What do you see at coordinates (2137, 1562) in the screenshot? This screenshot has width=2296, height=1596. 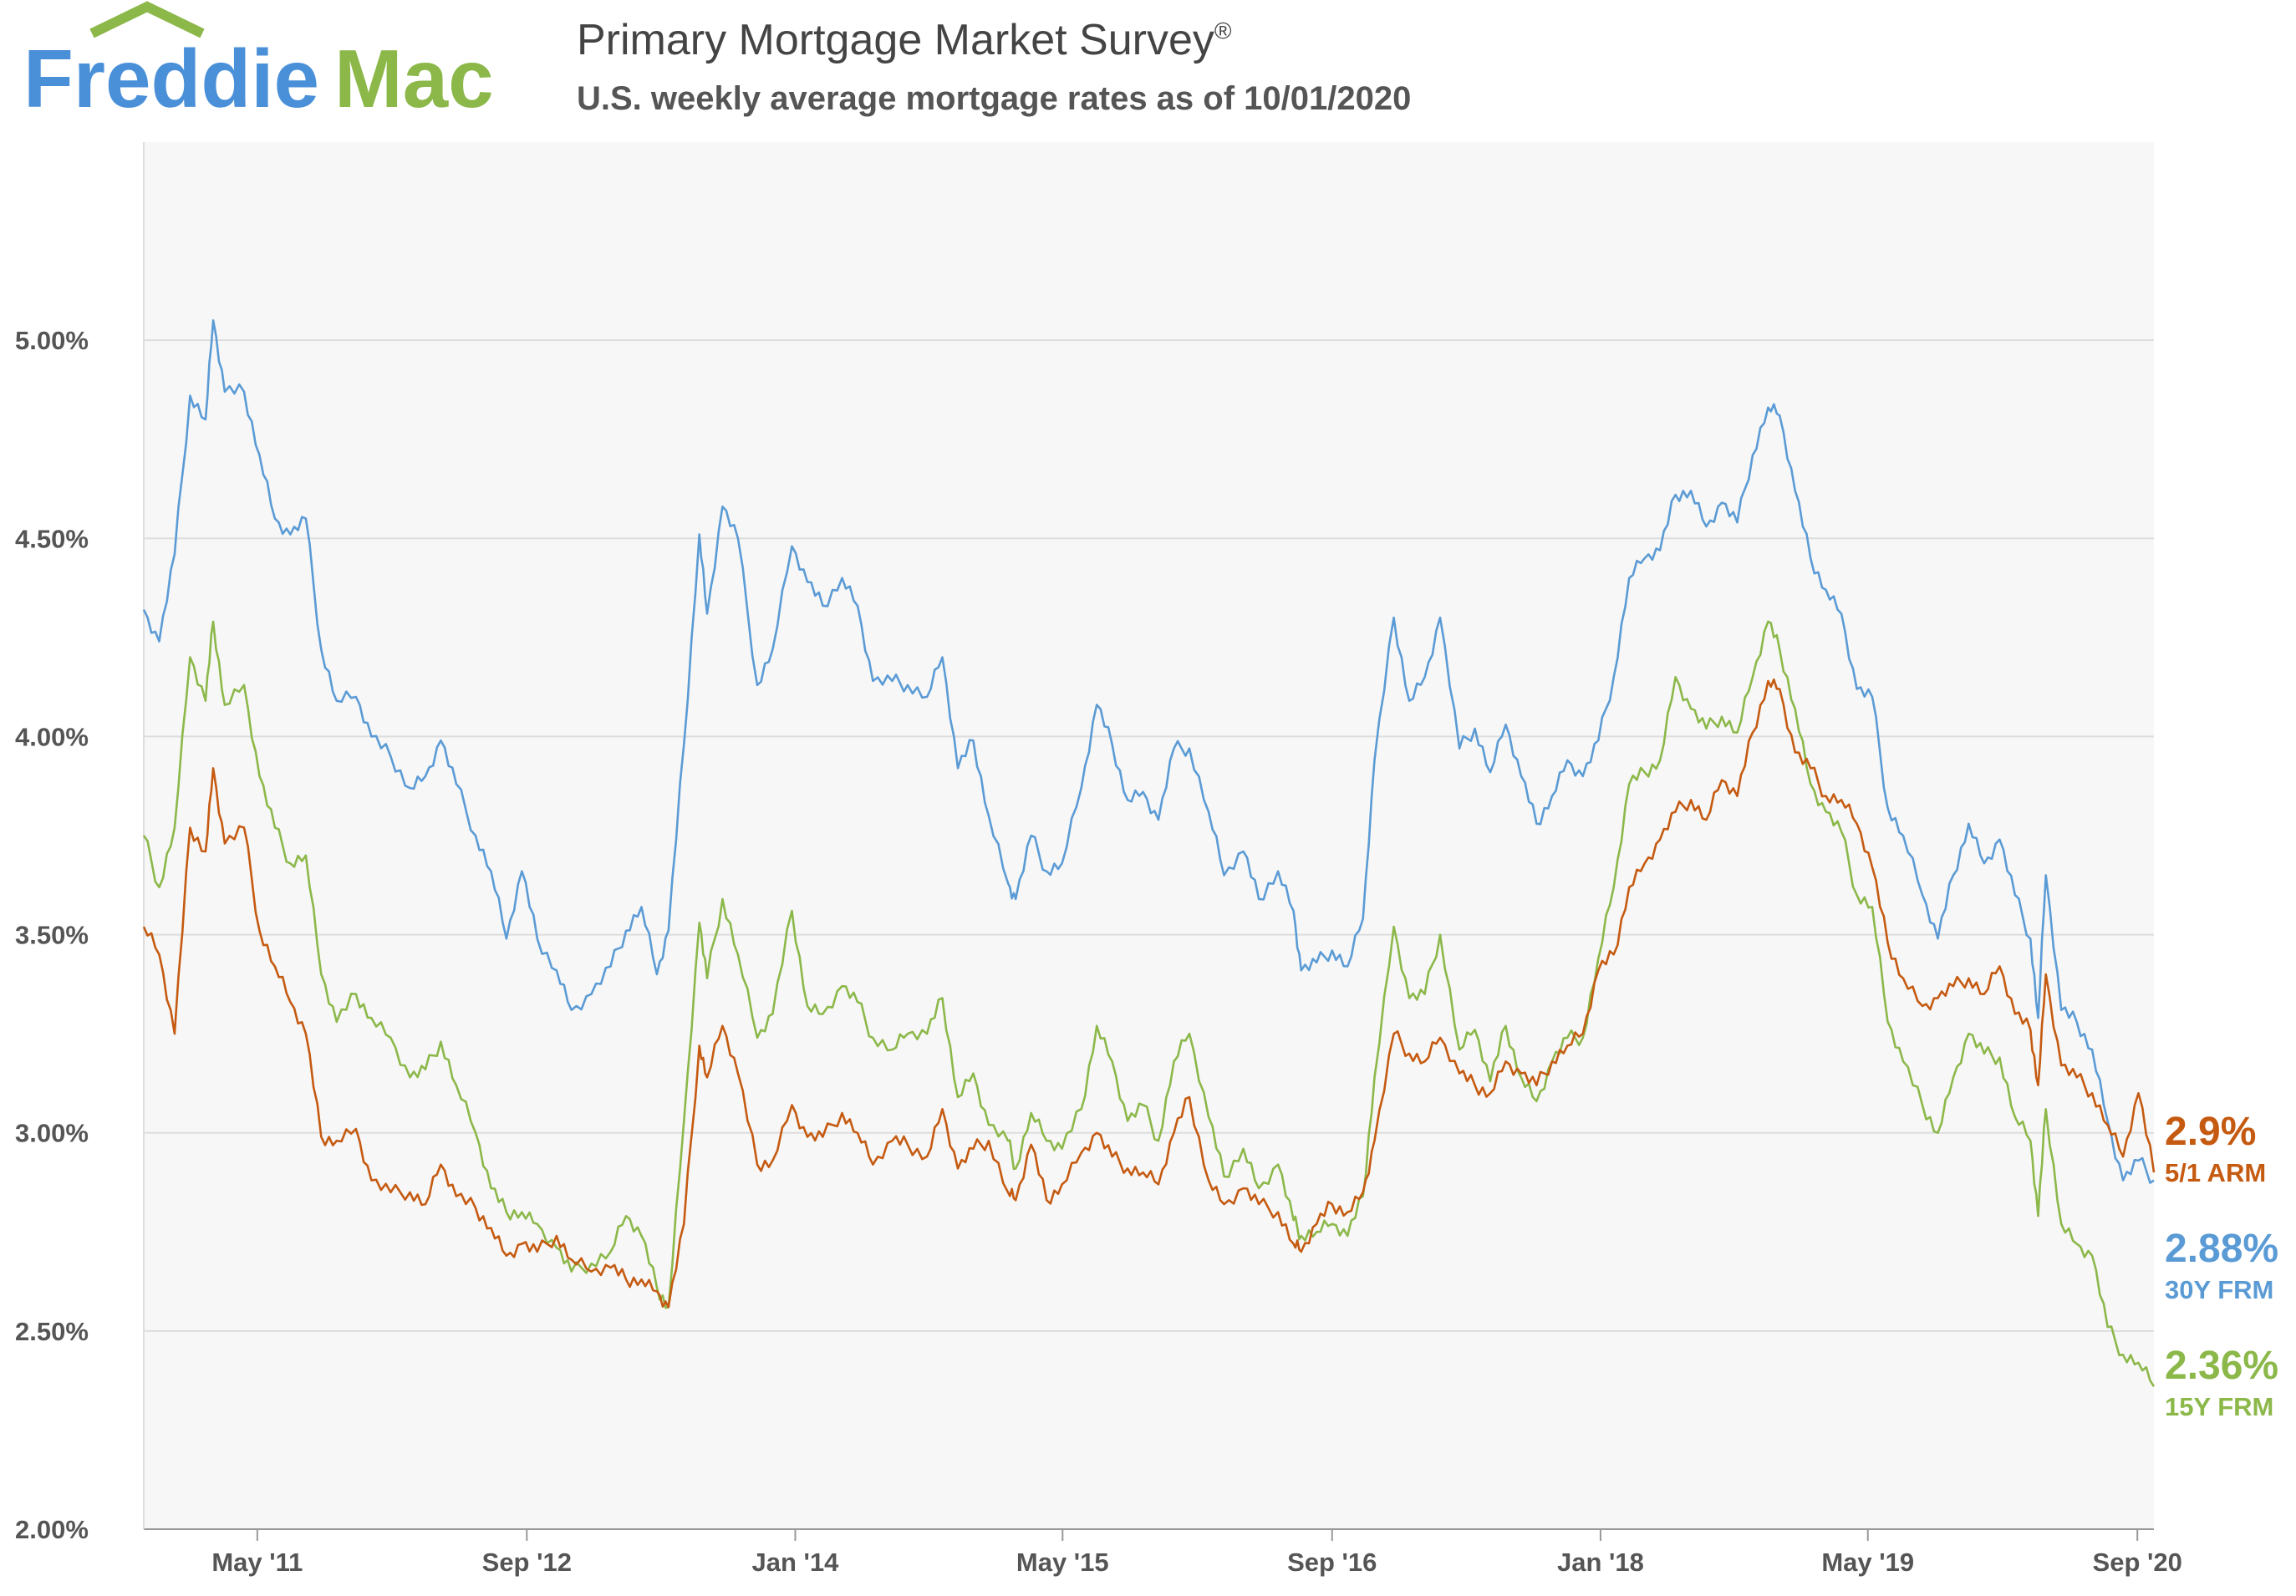 I see `x-tick-label: Sep '20` at bounding box center [2137, 1562].